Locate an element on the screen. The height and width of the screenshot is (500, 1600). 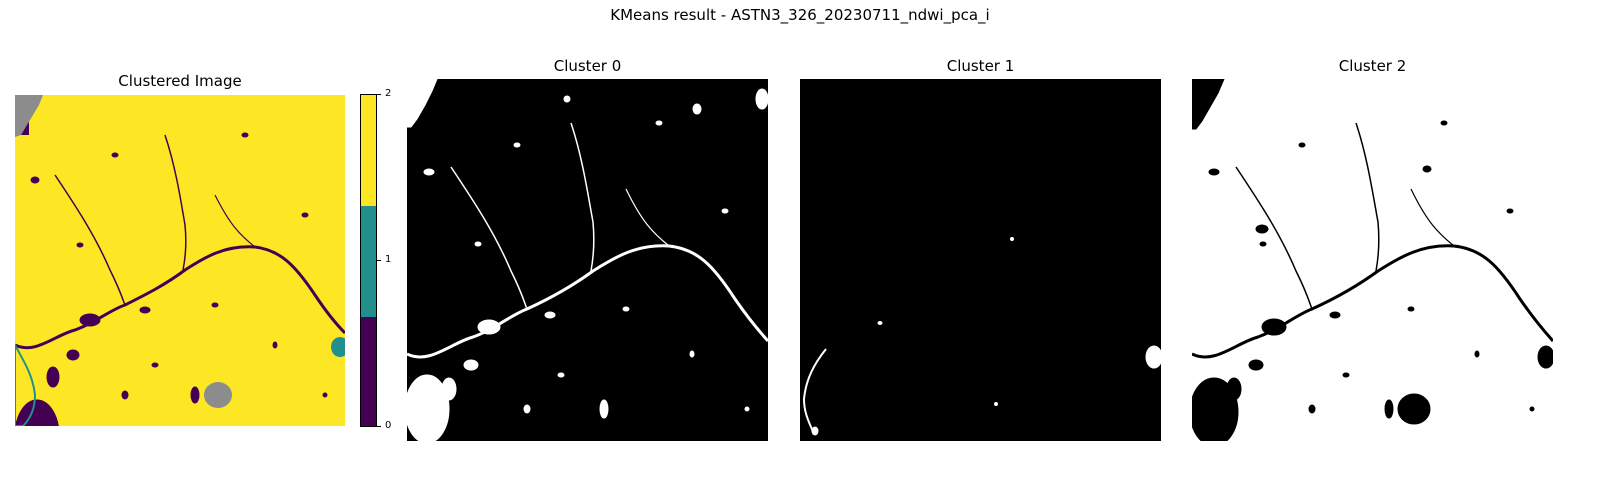
clustered-cluster1-features is located at coordinates (180, 381).